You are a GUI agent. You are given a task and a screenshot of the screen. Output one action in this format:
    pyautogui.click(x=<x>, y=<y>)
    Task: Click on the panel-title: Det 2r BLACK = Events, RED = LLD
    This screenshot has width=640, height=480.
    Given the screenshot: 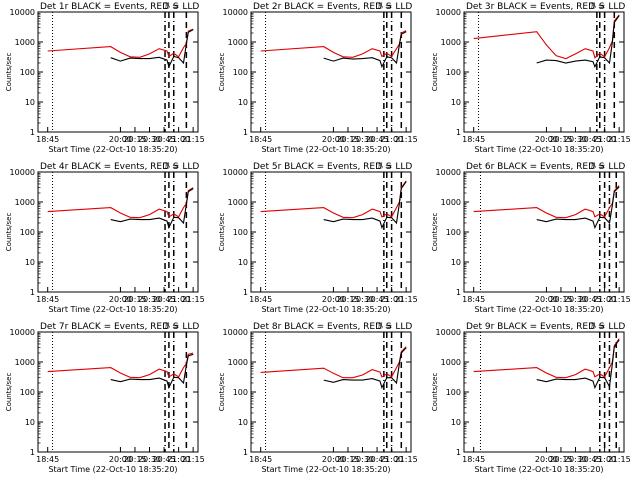 What is the action you would take?
    pyautogui.click(x=332, y=7)
    